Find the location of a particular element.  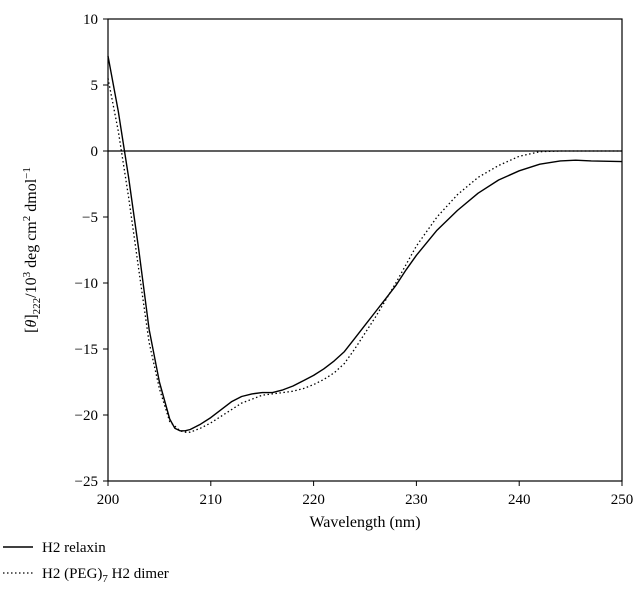

x-axis-title: Wavelength (nm) is located at coordinates (364, 522).